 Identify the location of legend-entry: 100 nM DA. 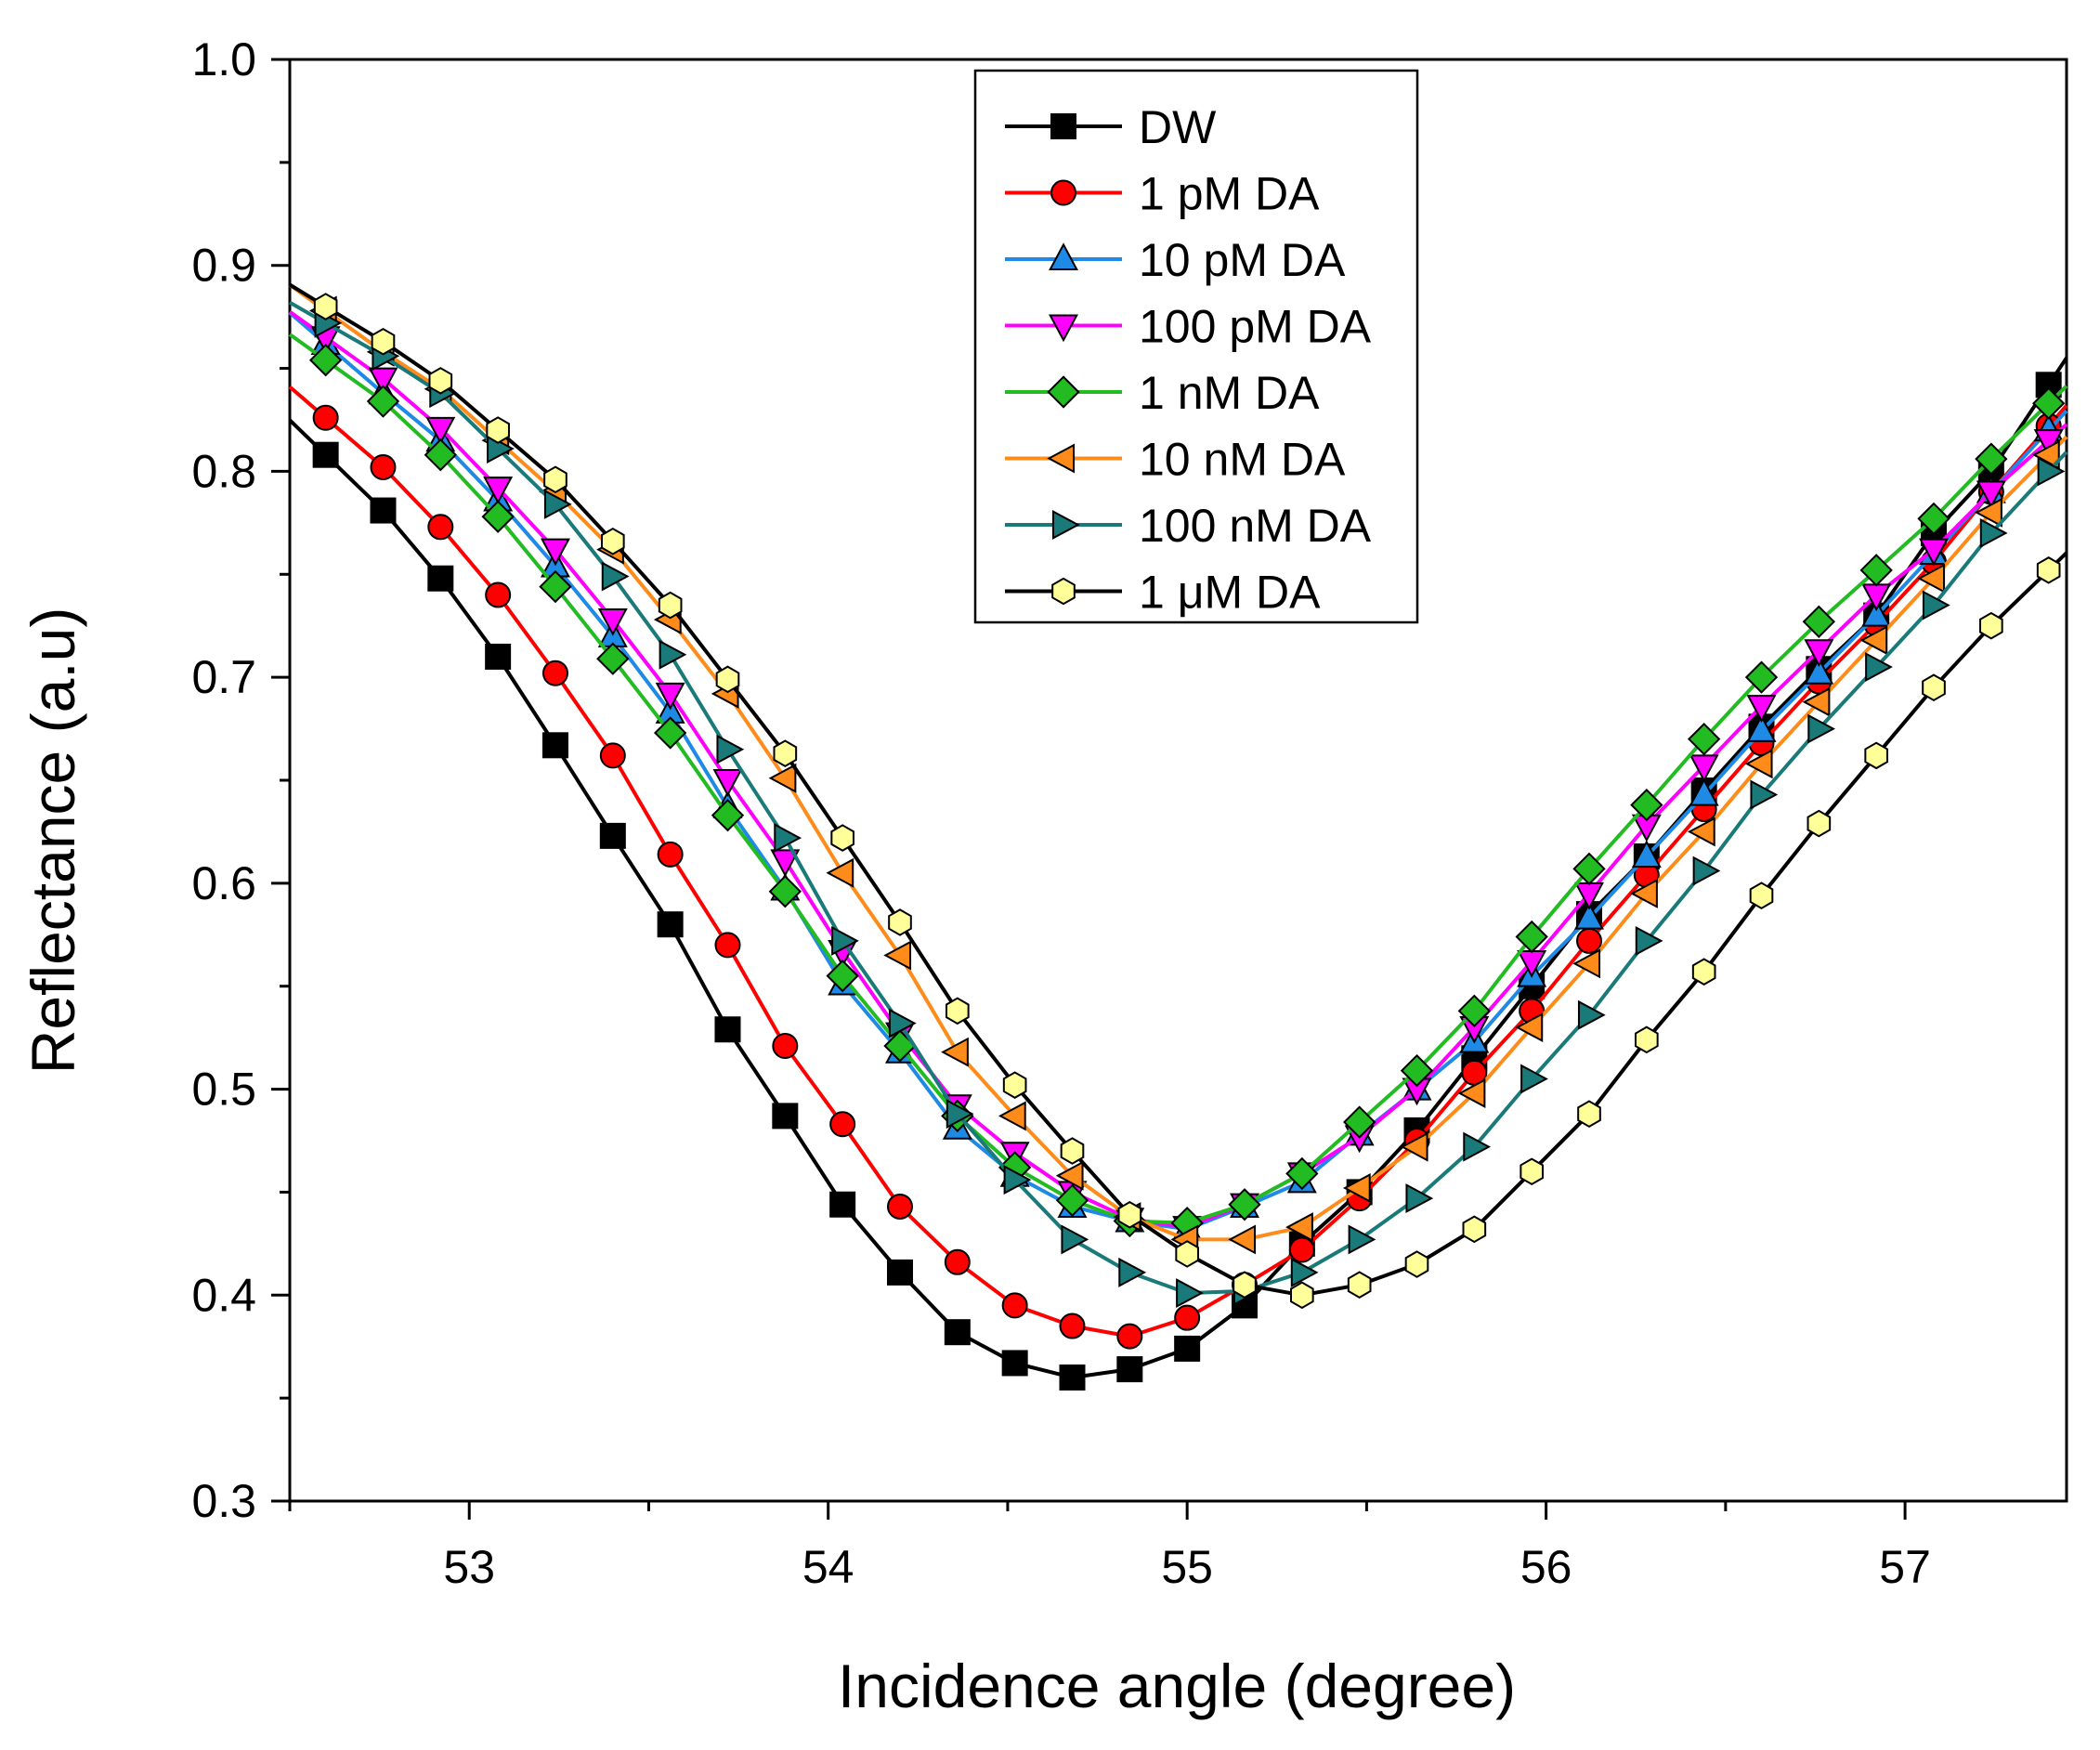
(1188, 526).